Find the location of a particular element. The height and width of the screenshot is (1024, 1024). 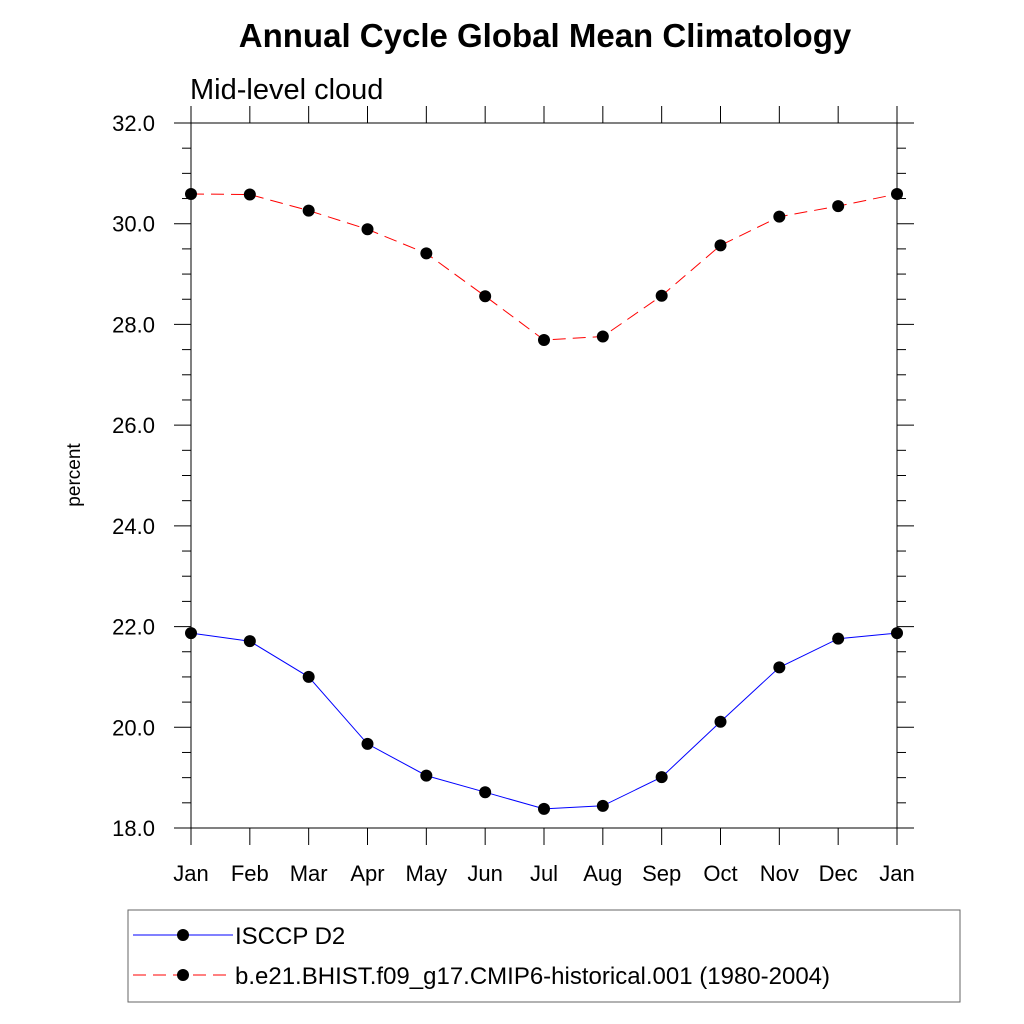

y-tick-label: 24.0 is located at coordinates (133, 526).